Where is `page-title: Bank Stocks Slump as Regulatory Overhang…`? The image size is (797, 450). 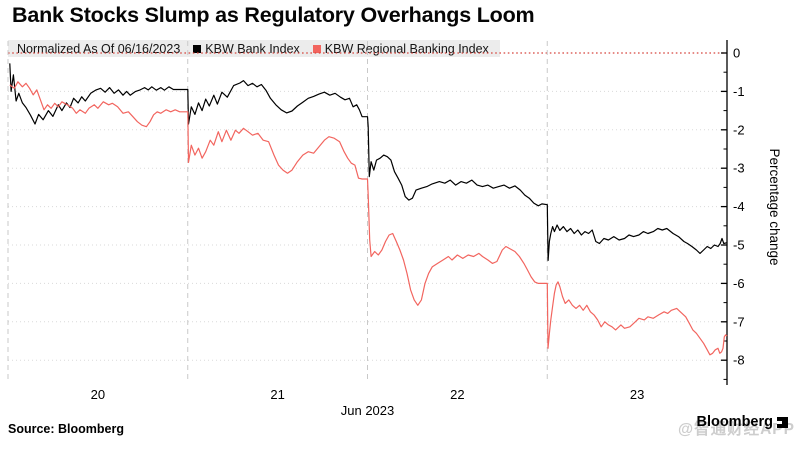 page-title: Bank Stocks Slump as Regulatory Overhang… is located at coordinates (273, 15).